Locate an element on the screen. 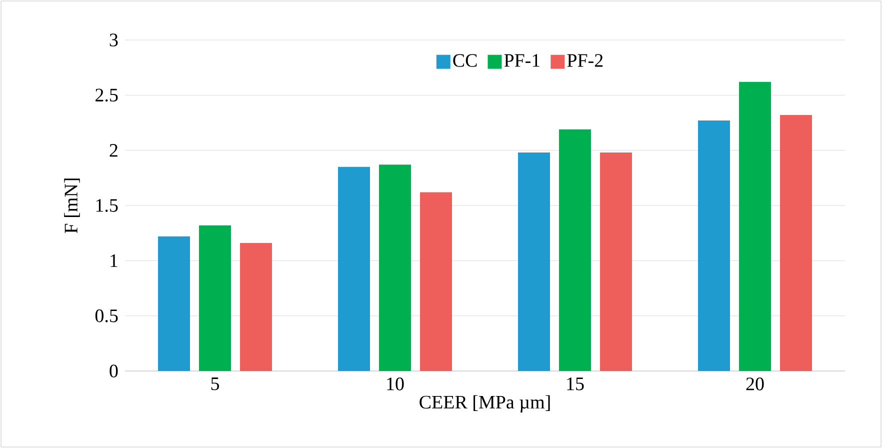 This screenshot has width=882, height=448. y-tick-label: 0.5 is located at coordinates (106, 315).